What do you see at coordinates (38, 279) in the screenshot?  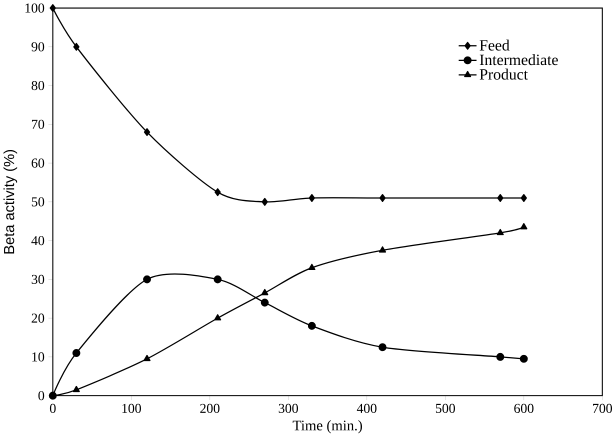 I see `y-tick-label: 30` at bounding box center [38, 279].